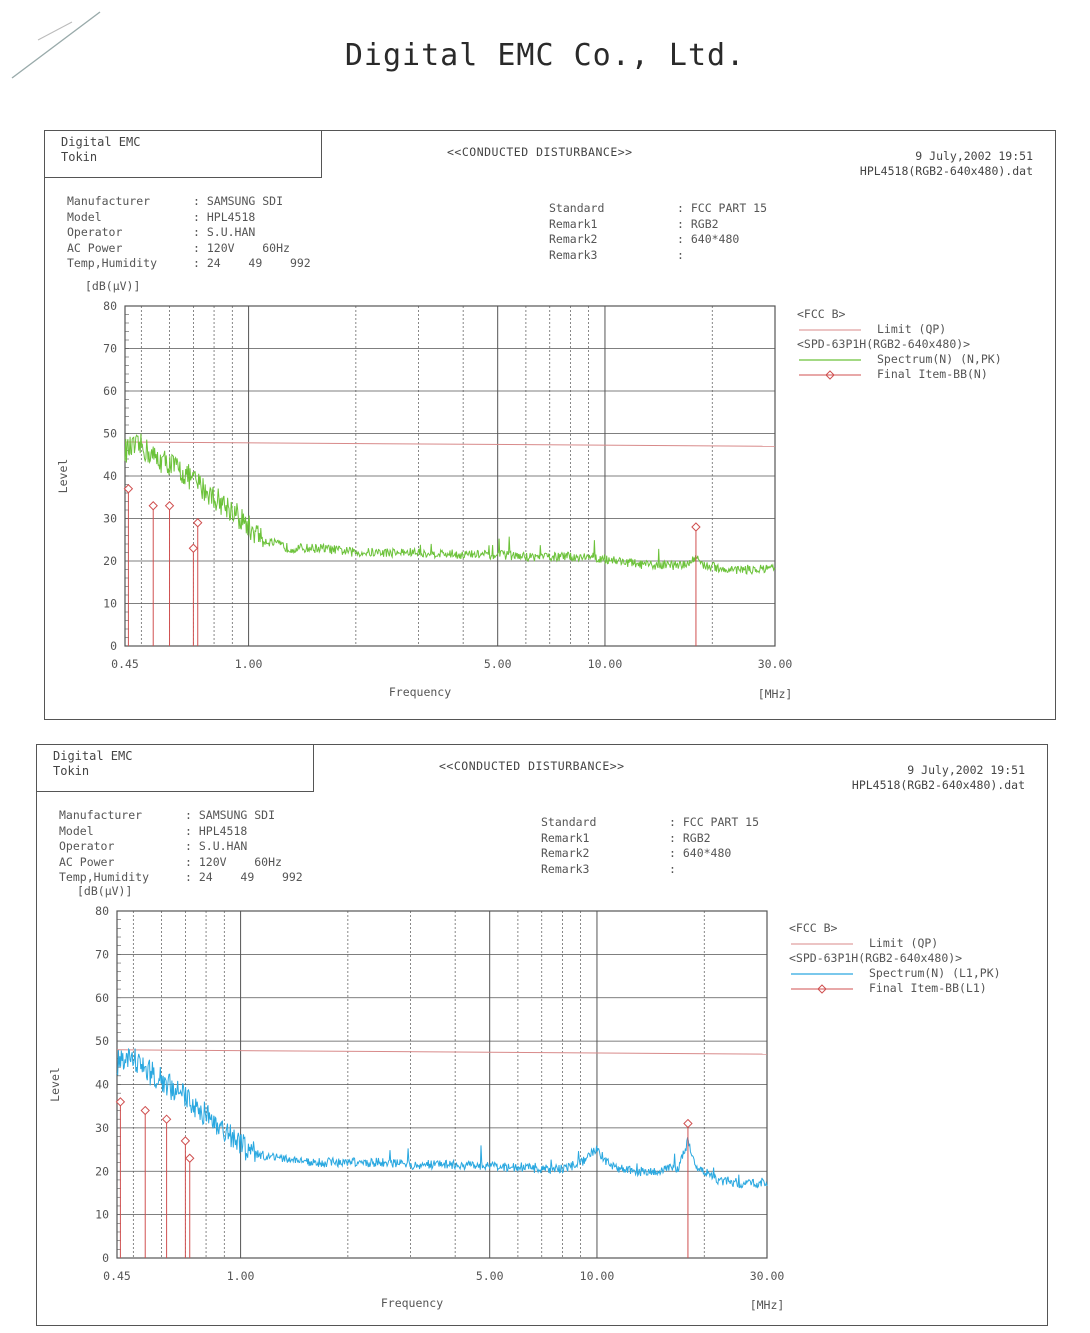 The width and height of the screenshot is (1090, 1333). I want to click on field-value: HPL4518, so click(231, 216).